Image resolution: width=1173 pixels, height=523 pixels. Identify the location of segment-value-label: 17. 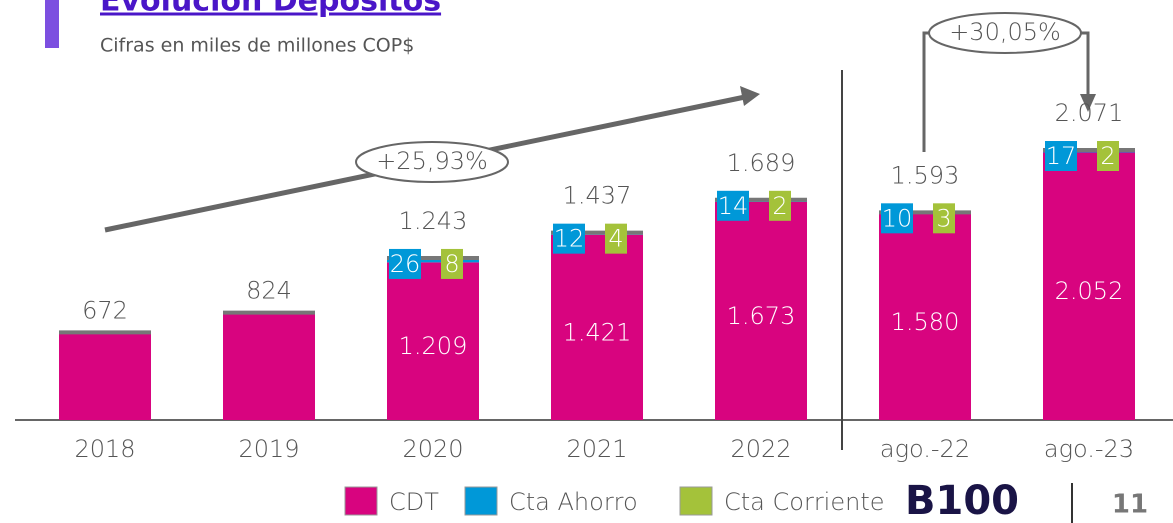
(1061, 156).